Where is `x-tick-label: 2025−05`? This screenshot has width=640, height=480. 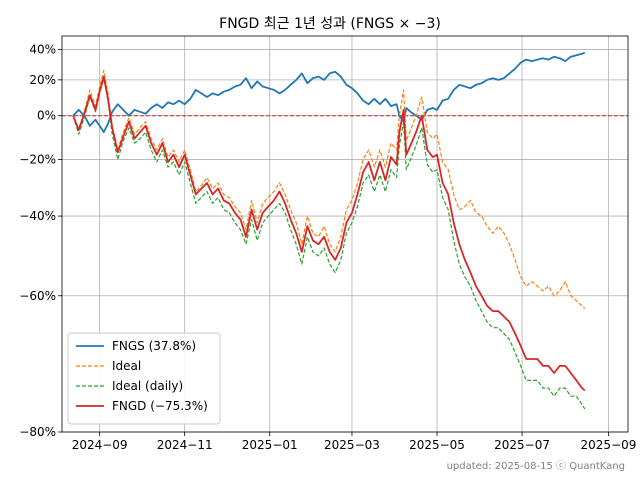
x-tick-label: 2025−05 is located at coordinates (437, 445).